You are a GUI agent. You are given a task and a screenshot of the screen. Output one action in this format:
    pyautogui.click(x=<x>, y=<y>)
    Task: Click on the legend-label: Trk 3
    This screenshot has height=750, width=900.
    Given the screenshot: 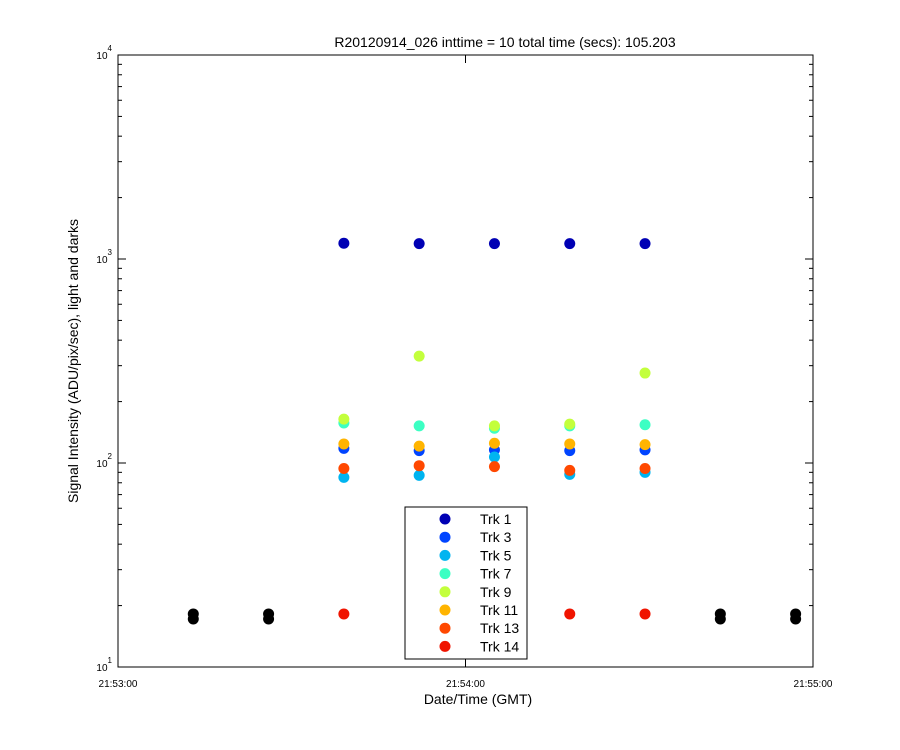 What is the action you would take?
    pyautogui.click(x=496, y=537)
    